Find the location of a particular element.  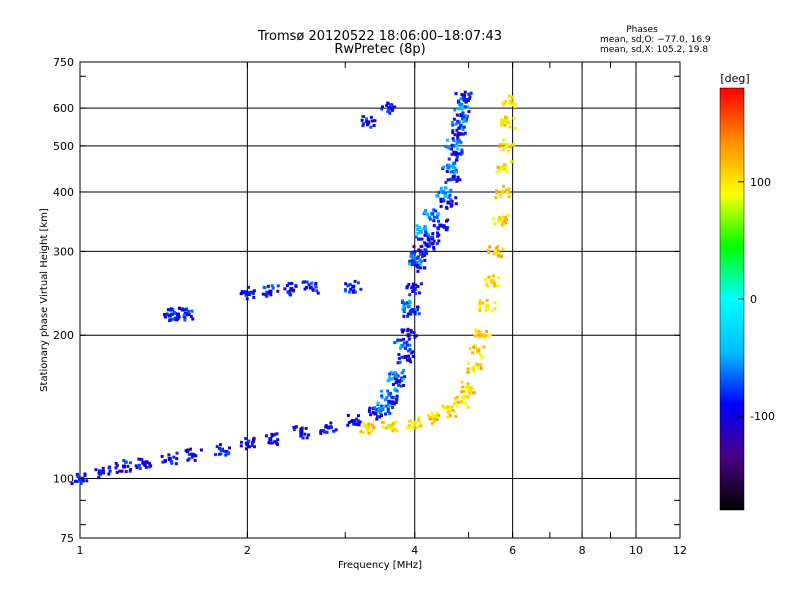

chart-title: Tromsø 20120522 18:06:00–18:07:43 is located at coordinates (379, 36).